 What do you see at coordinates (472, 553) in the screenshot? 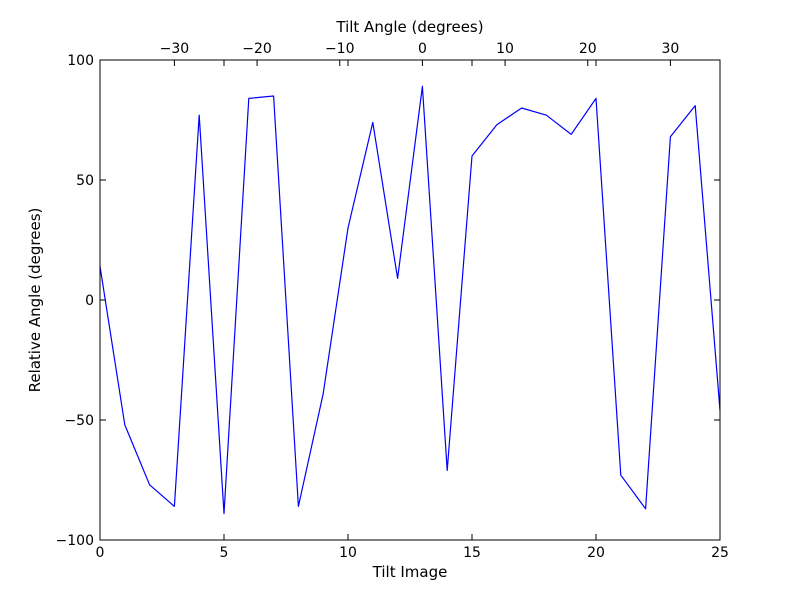
I see `x-tick-label: 15` at bounding box center [472, 553].